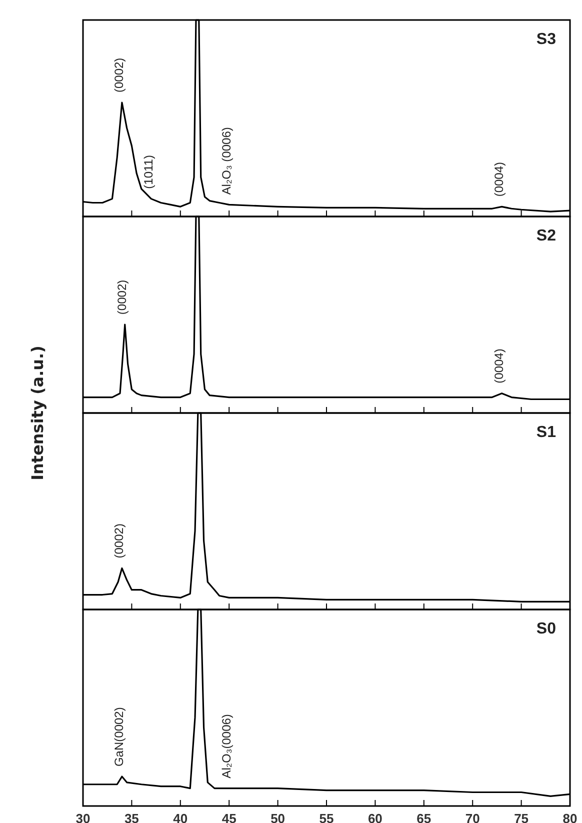 This screenshot has width=582, height=823. Describe the element at coordinates (546, 39) in the screenshot. I see `text: S3` at that location.